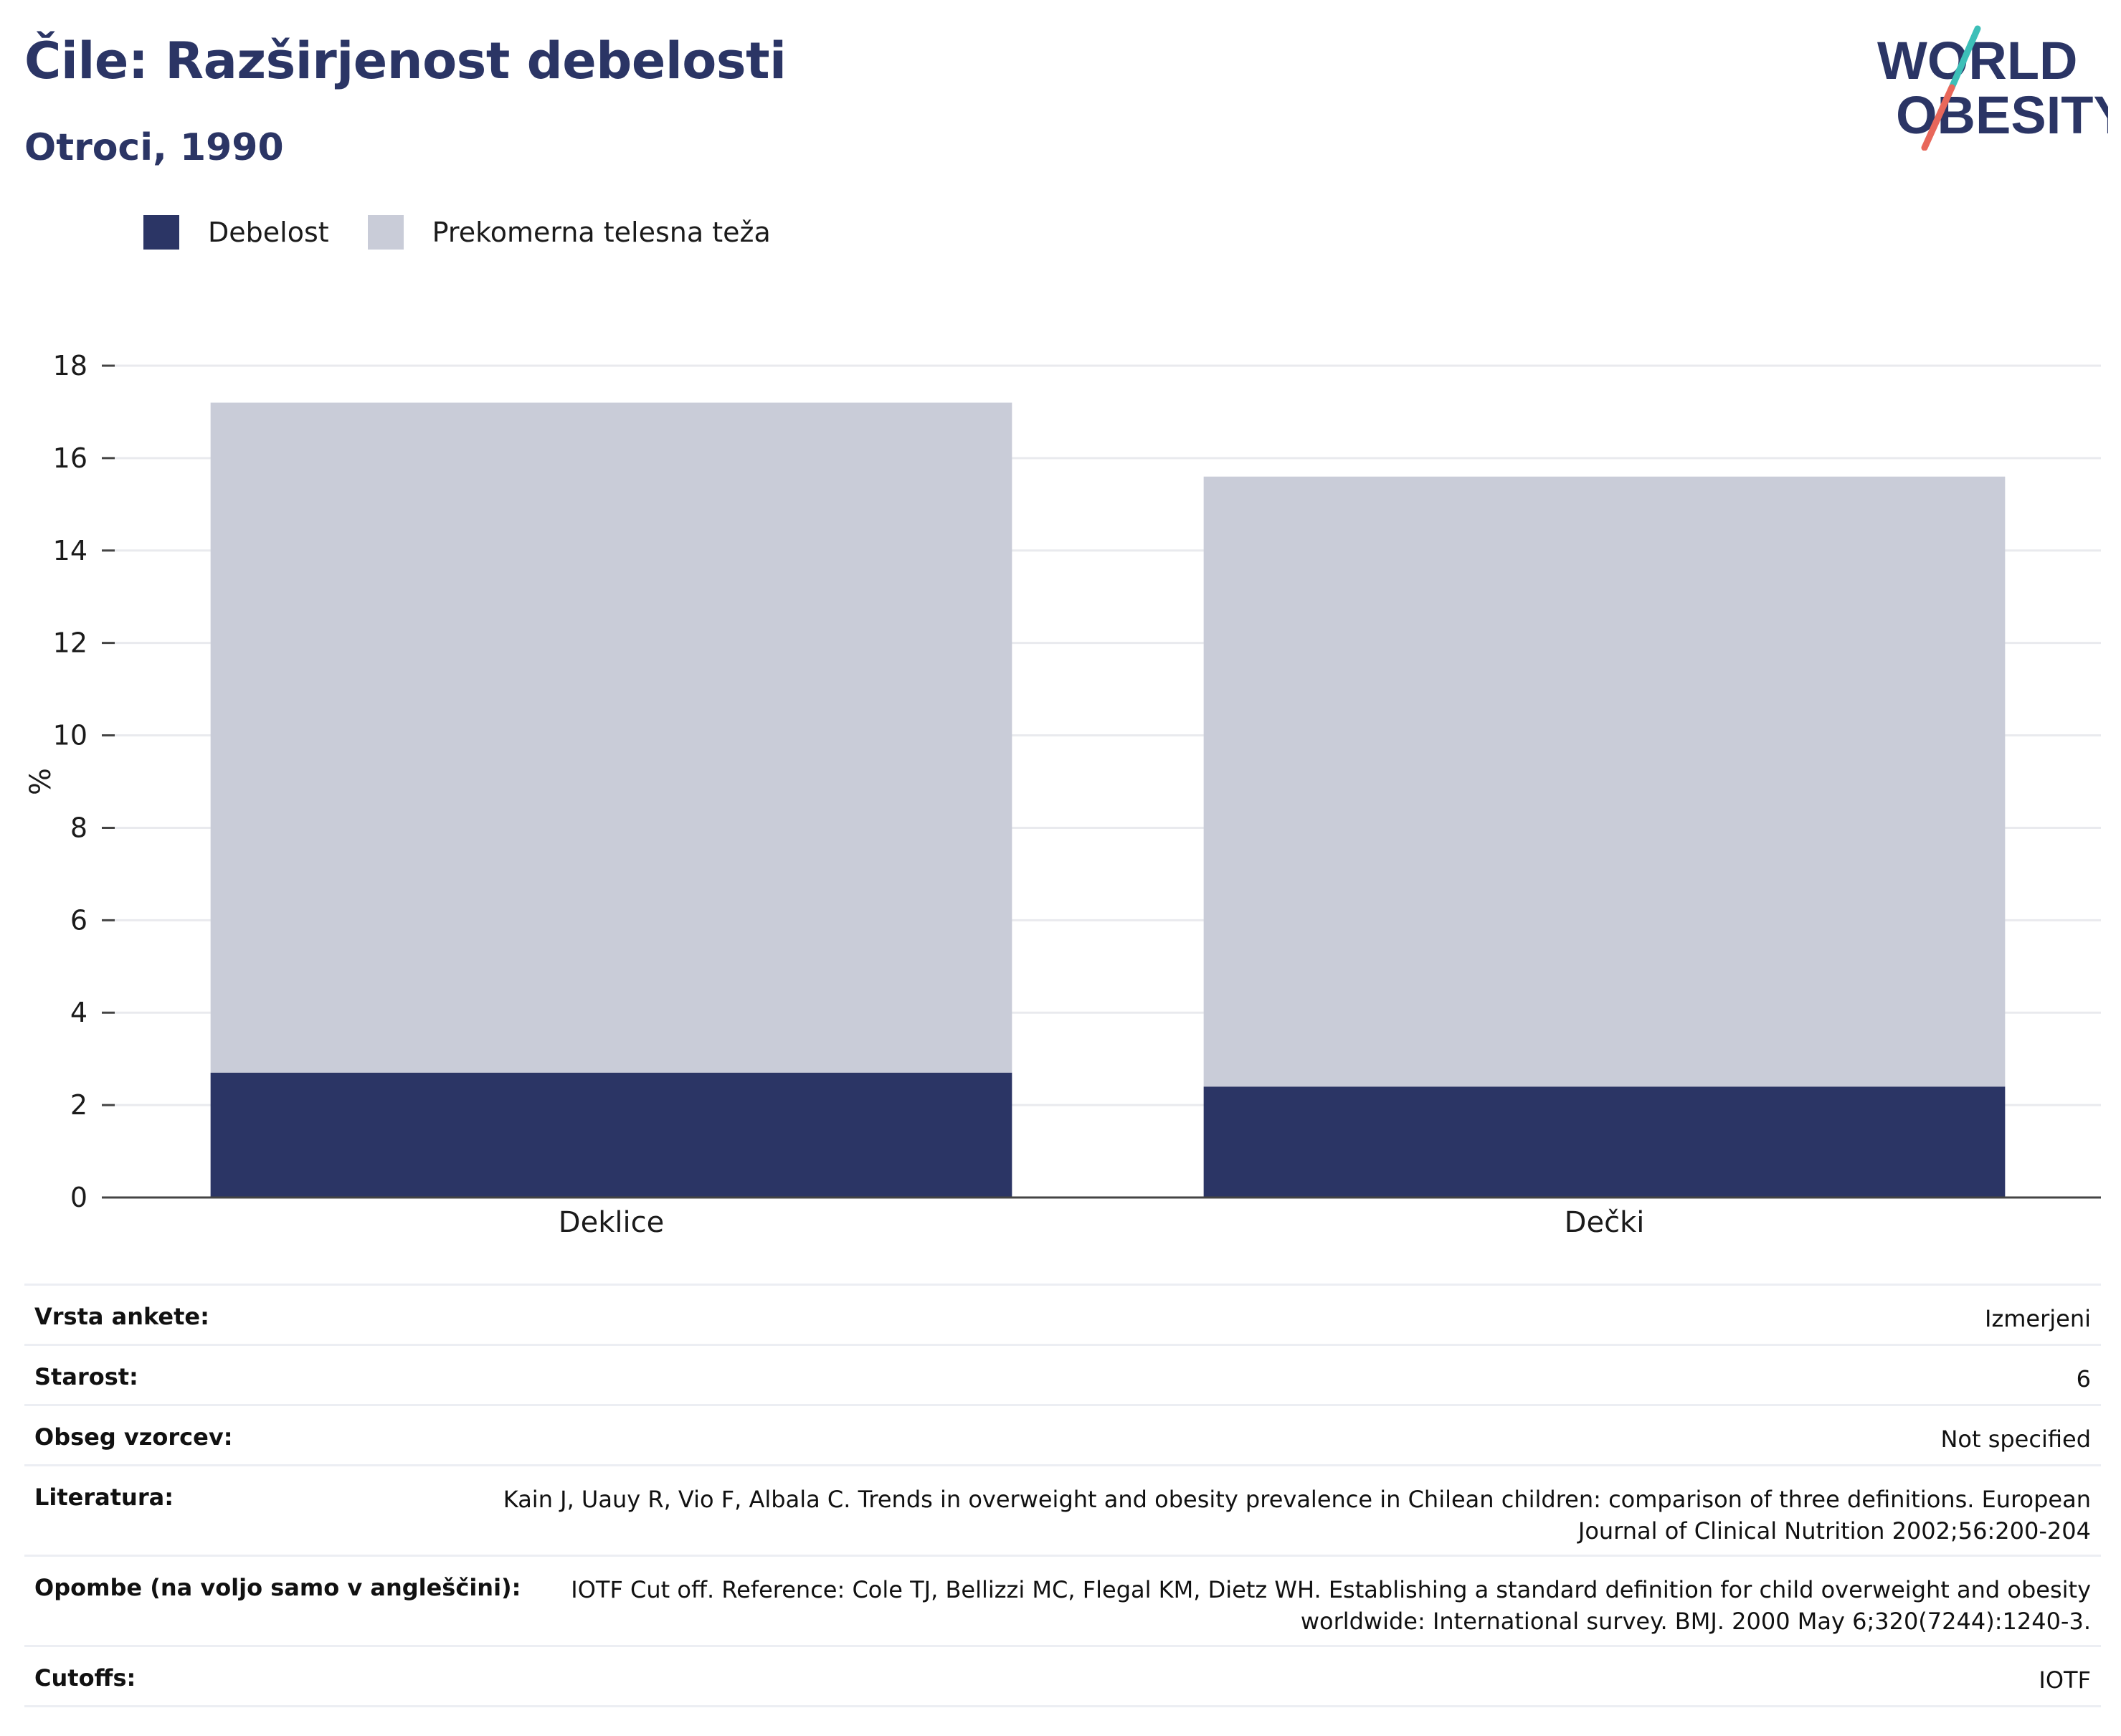 The width and height of the screenshot is (2121, 1736). I want to click on world-obesity-logo: WORLD OBESITY, so click(1992, 88).